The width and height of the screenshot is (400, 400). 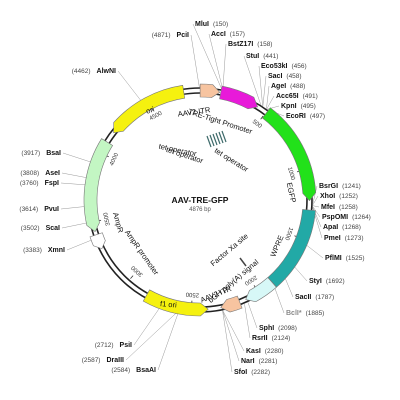 What do you see at coordinates (296, 116) in the screenshot?
I see `site-name: EcoRI` at bounding box center [296, 116].